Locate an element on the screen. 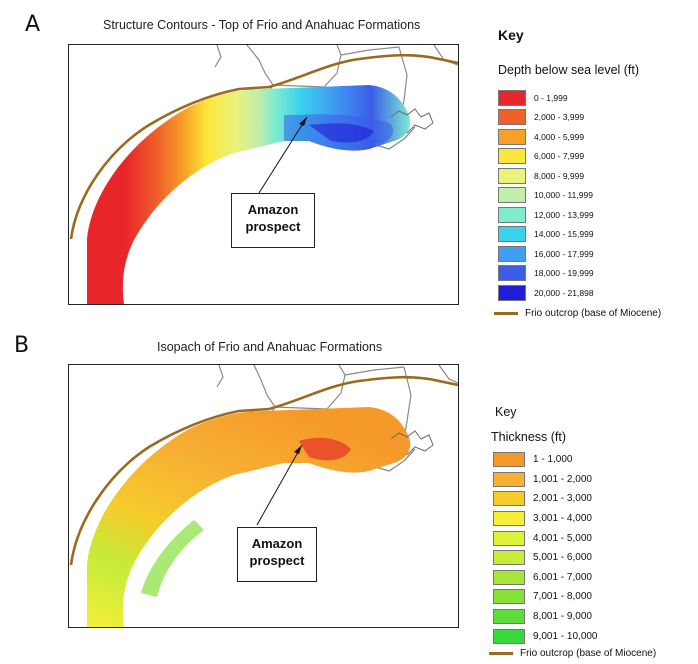 The width and height of the screenshot is (698, 664). key-b-title: Key is located at coordinates (506, 412).